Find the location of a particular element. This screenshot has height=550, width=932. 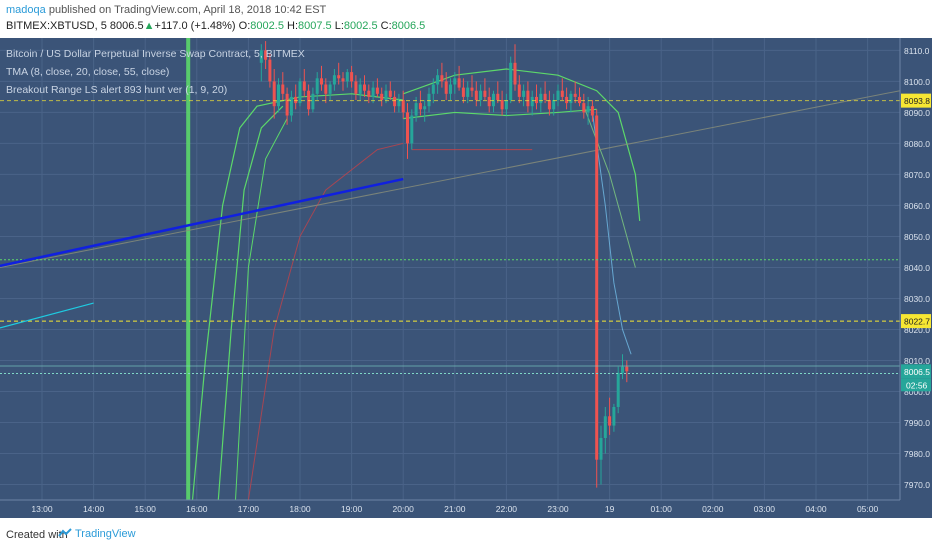

x-tick-label: 23:00 is located at coordinates (558, 509).